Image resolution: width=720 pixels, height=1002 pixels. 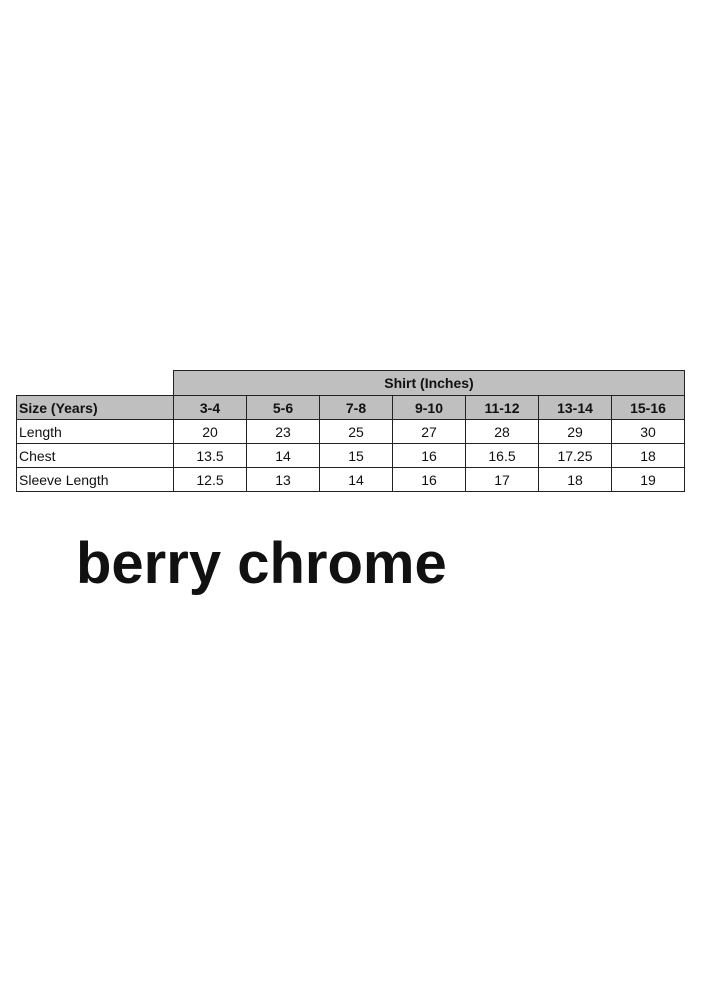 I want to click on table-row: Length 20 23 25 27 28 29 30, so click(x=350, y=431).